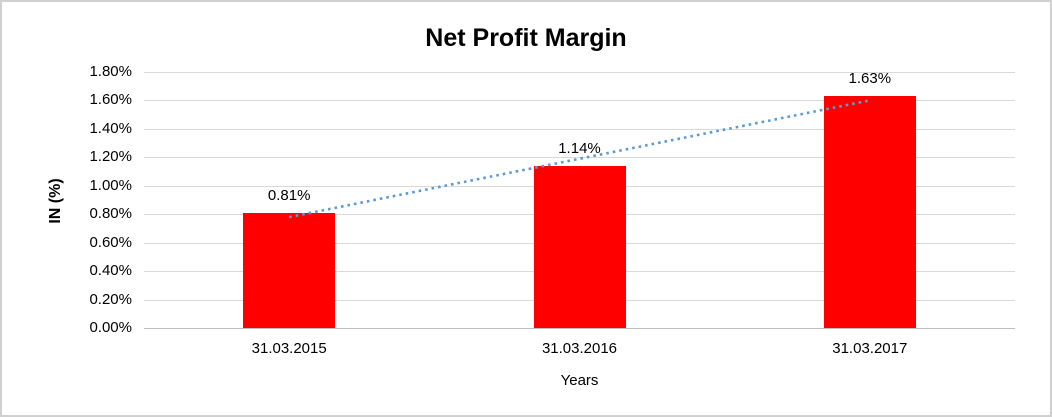 This screenshot has width=1052, height=417. What do you see at coordinates (870, 79) in the screenshot?
I see `data-label: 1.63%` at bounding box center [870, 79].